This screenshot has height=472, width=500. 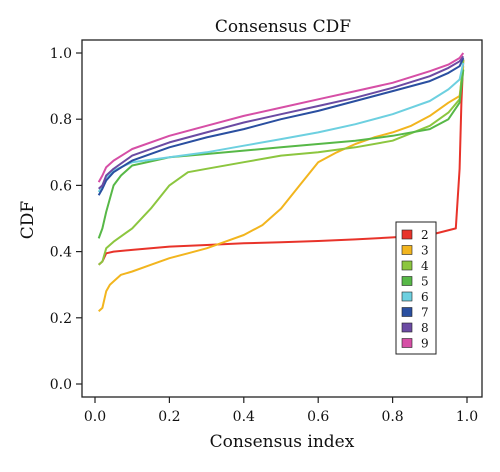 I want to click on y-axis: 0.0 0.2 0.4 0.6 0.8 1.0, so click(x=66, y=219).